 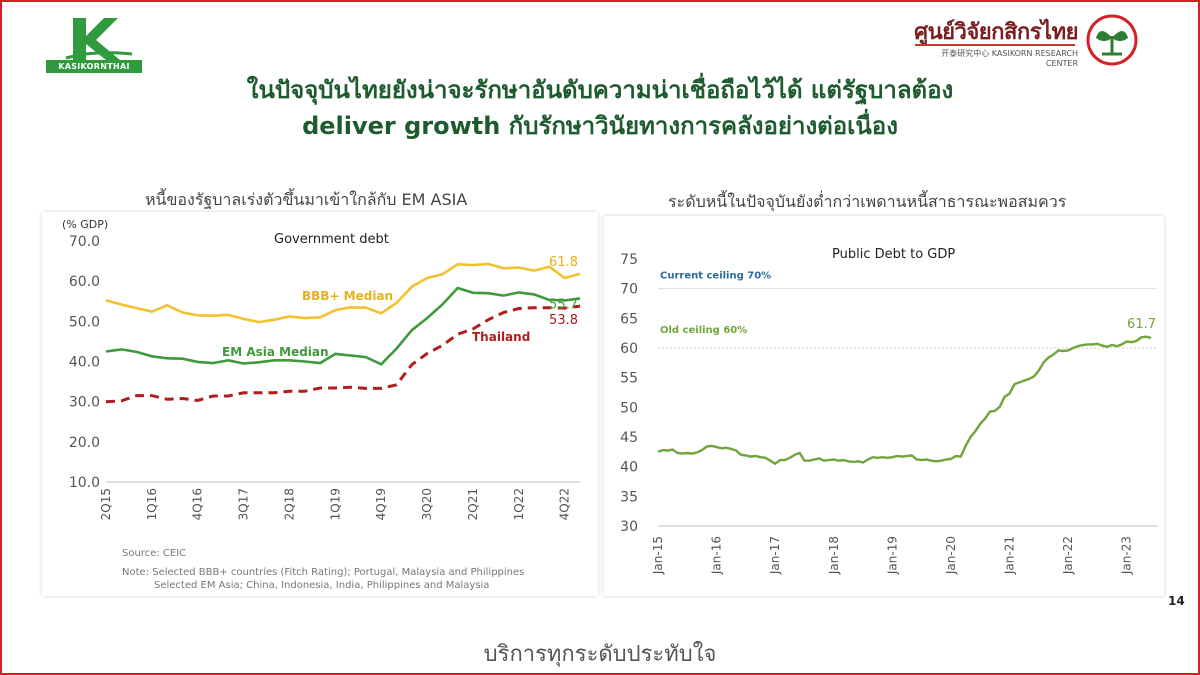 I want to click on chart1-end-label: 61.8, so click(x=563, y=262).